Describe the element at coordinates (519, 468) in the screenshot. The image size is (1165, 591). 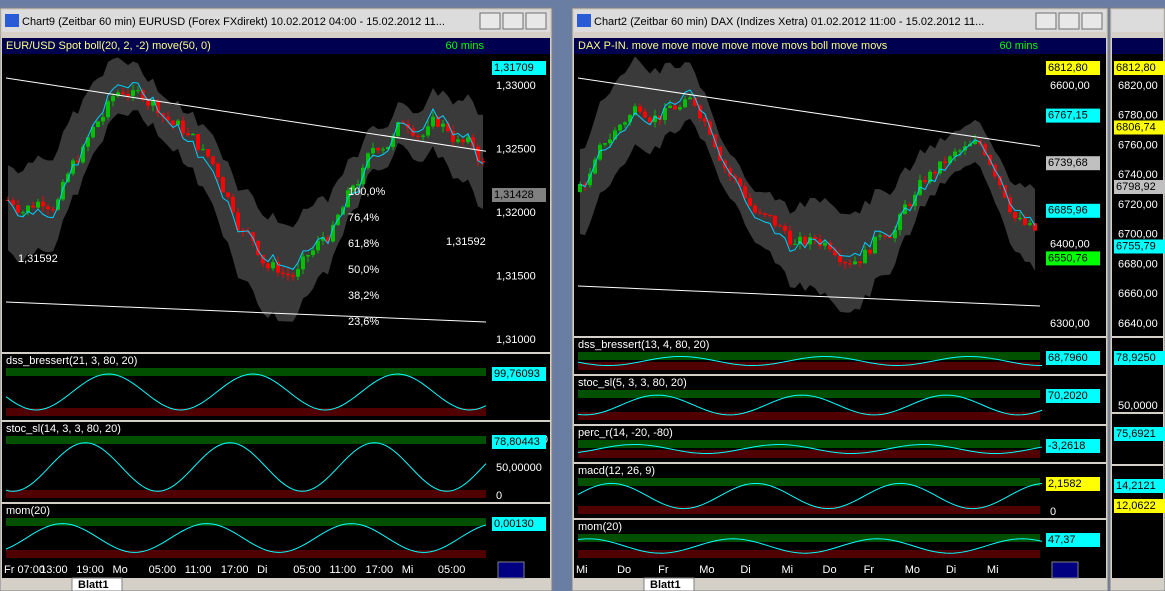
I see `panel-axis-label: 50,00000` at that location.